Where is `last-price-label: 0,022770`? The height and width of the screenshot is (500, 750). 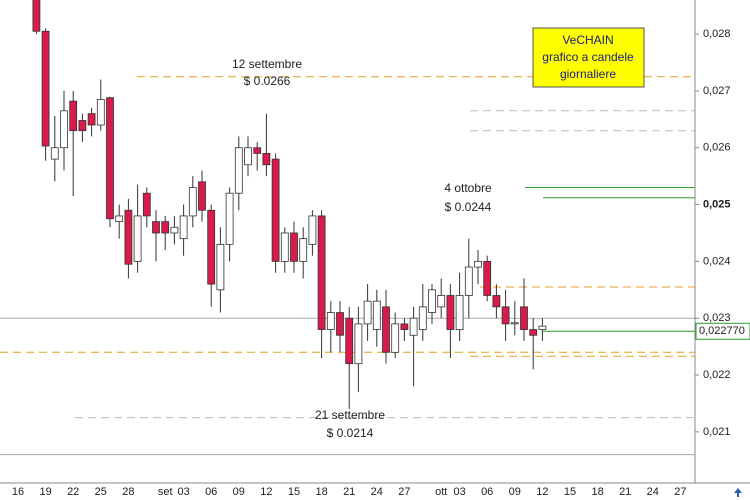 last-price-label: 0,022770 is located at coordinates (722, 331).